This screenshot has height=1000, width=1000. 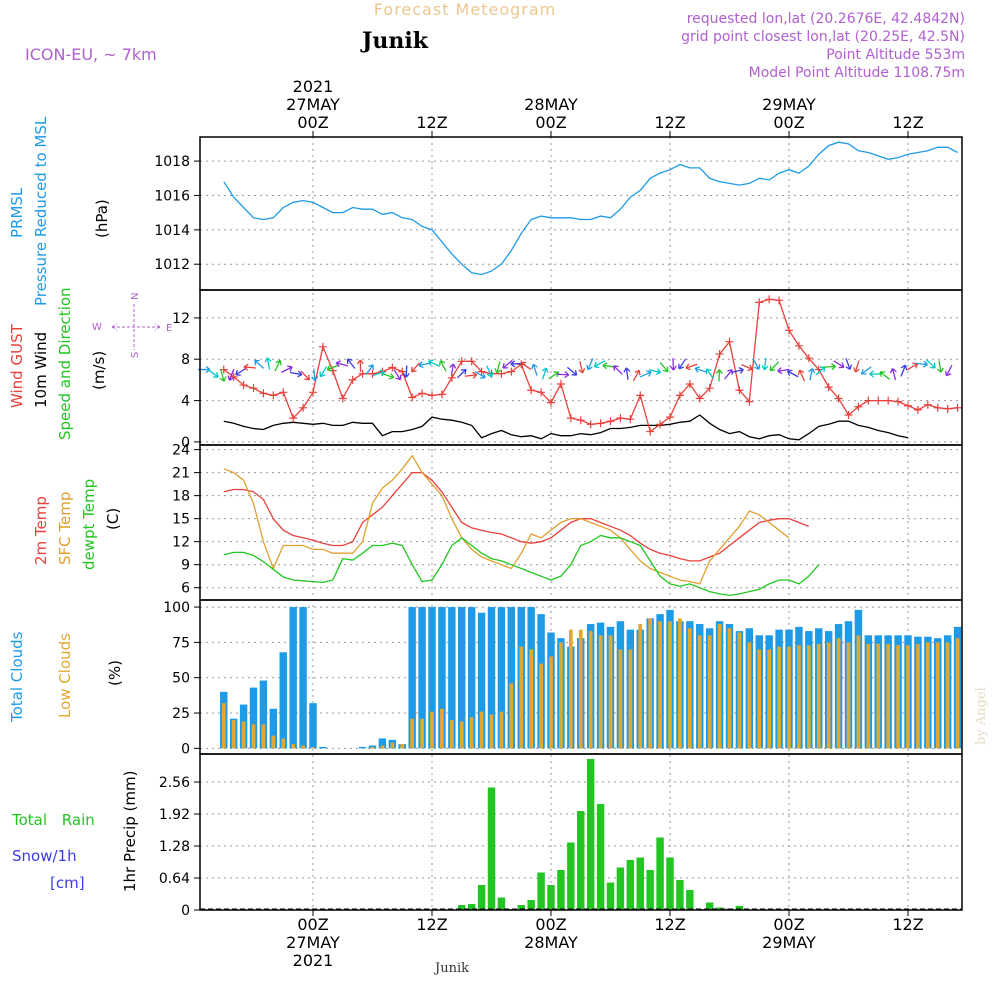 What do you see at coordinates (981, 716) in the screenshot?
I see `credit-watermark: by Angel` at bounding box center [981, 716].